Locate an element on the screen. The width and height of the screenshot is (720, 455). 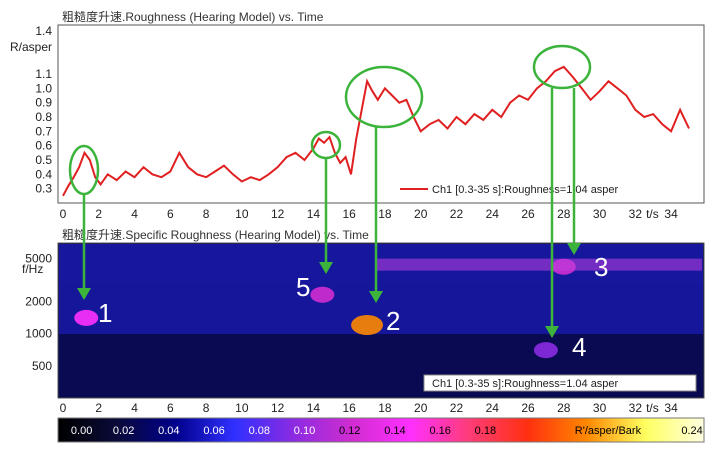
top-x-axis-label: t/s is located at coordinates (652, 214).